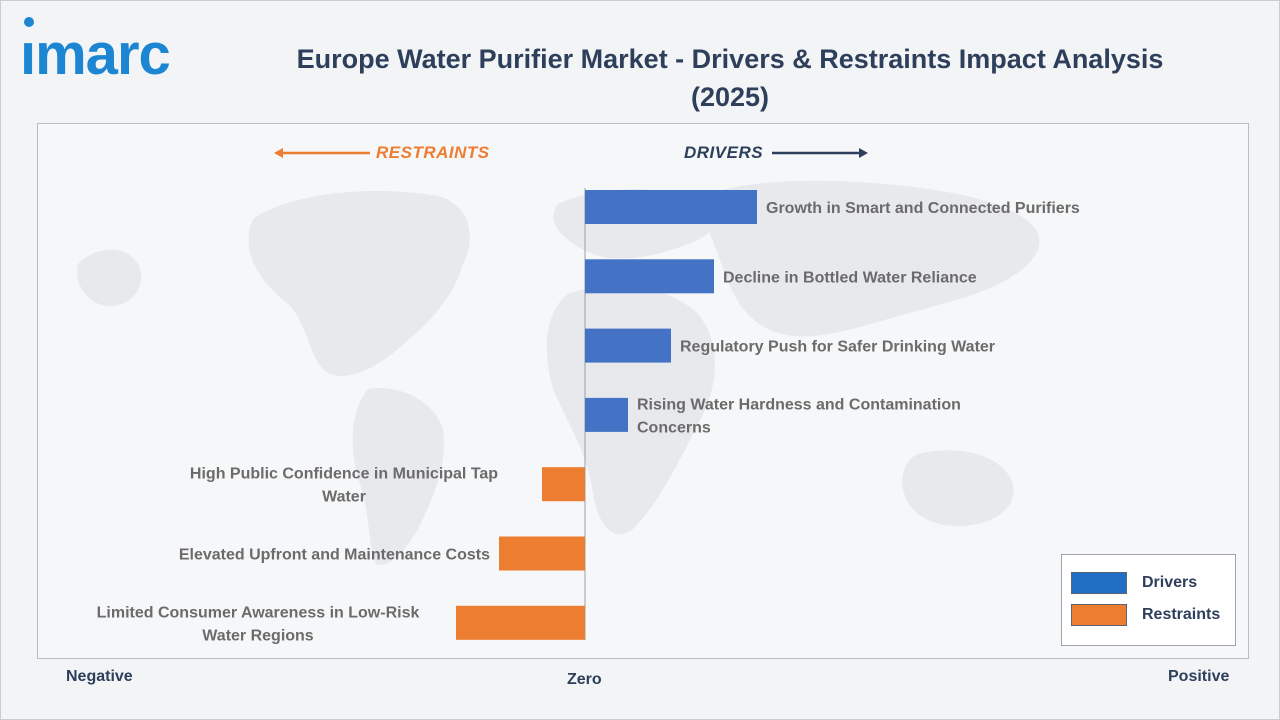 The height and width of the screenshot is (720, 1280). What do you see at coordinates (95, 53) in the screenshot?
I see `svg-text: ımarc` at bounding box center [95, 53].